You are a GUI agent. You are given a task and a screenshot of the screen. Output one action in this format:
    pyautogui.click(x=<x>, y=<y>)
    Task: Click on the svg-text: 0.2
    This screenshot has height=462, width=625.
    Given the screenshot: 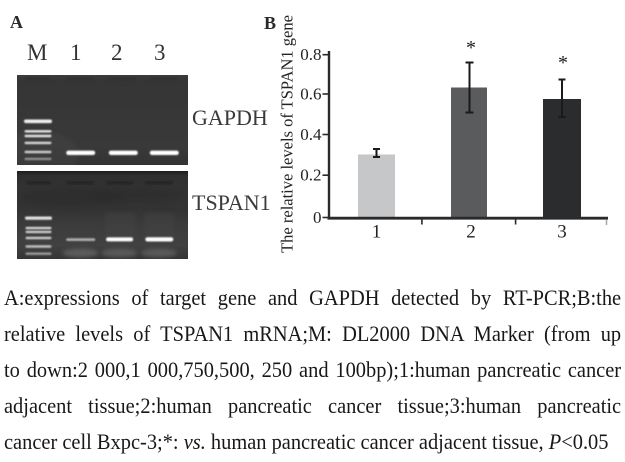 What is the action you would take?
    pyautogui.click(x=310, y=175)
    